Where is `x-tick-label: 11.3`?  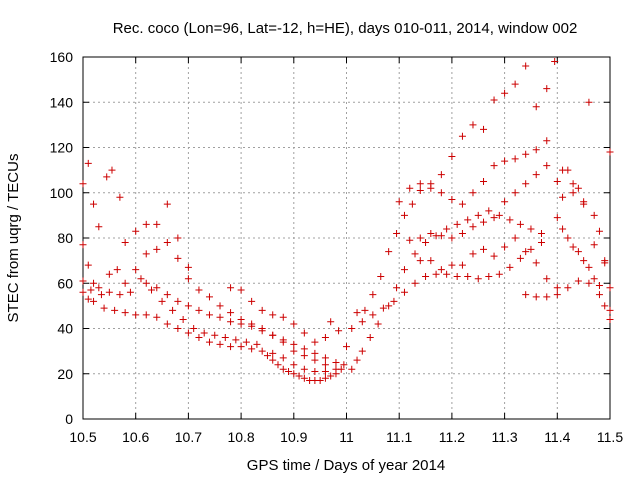 x-tick-label: 11.3 is located at coordinates (504, 437).